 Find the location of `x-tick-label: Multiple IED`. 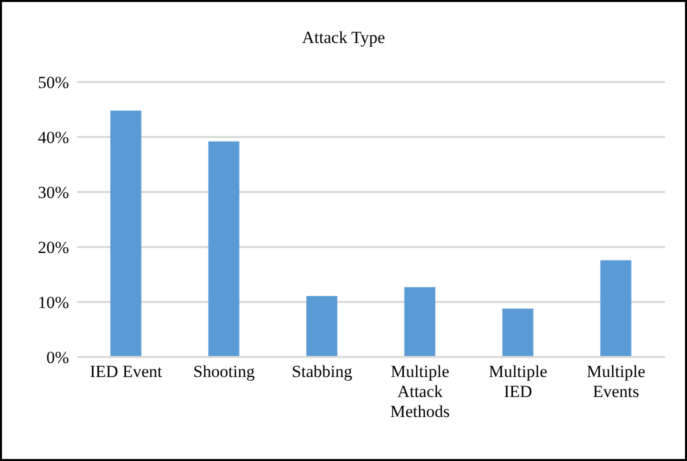

x-tick-label: Multiple IED is located at coordinates (518, 381).